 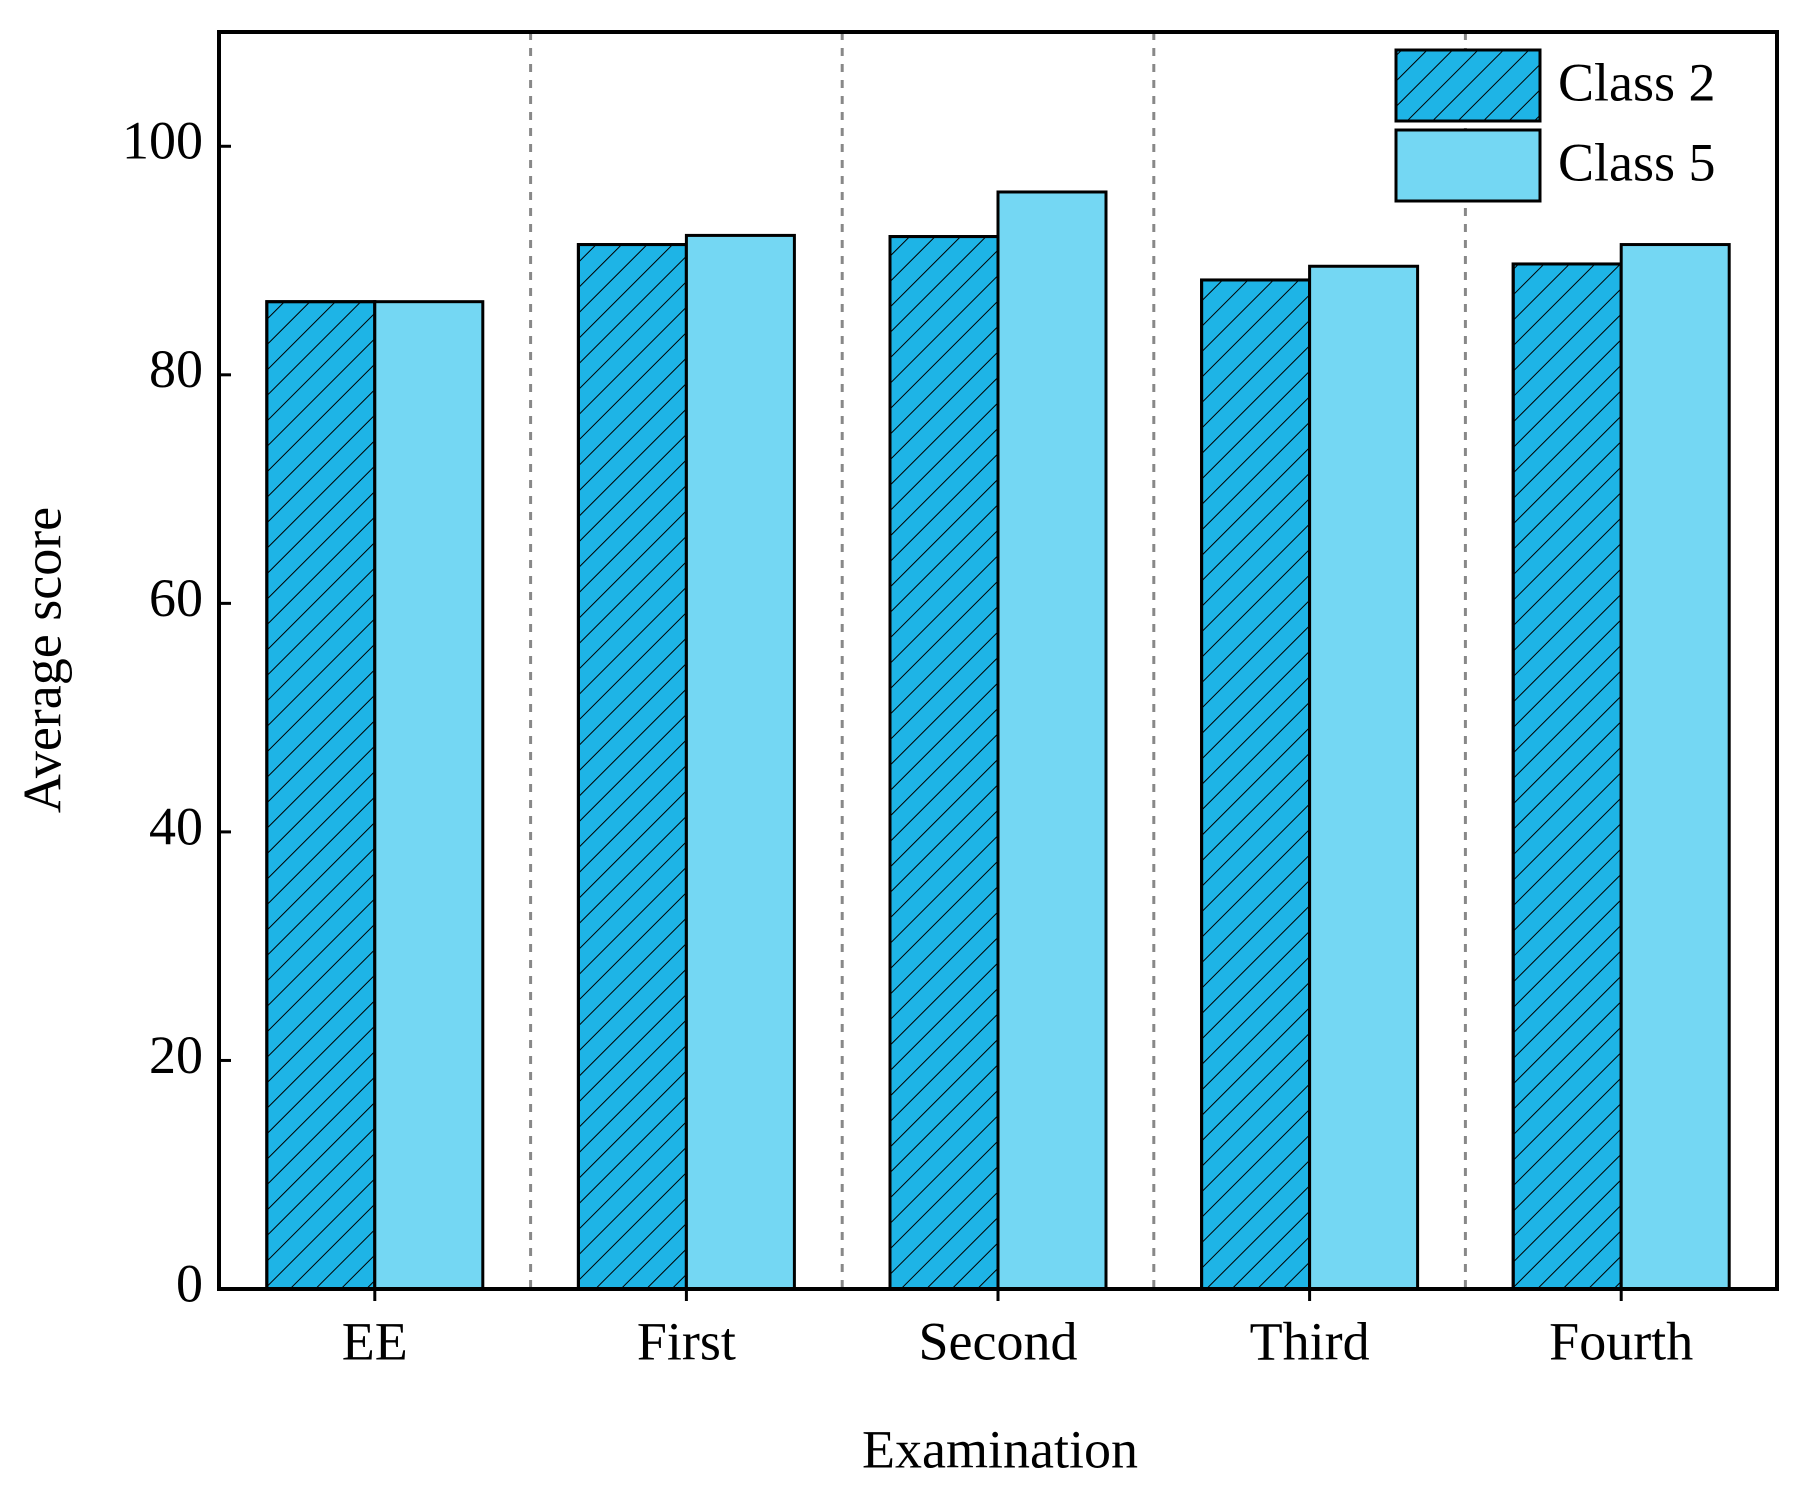 What do you see at coordinates (176, 1055) in the screenshot?
I see `y-tick-label: 20` at bounding box center [176, 1055].